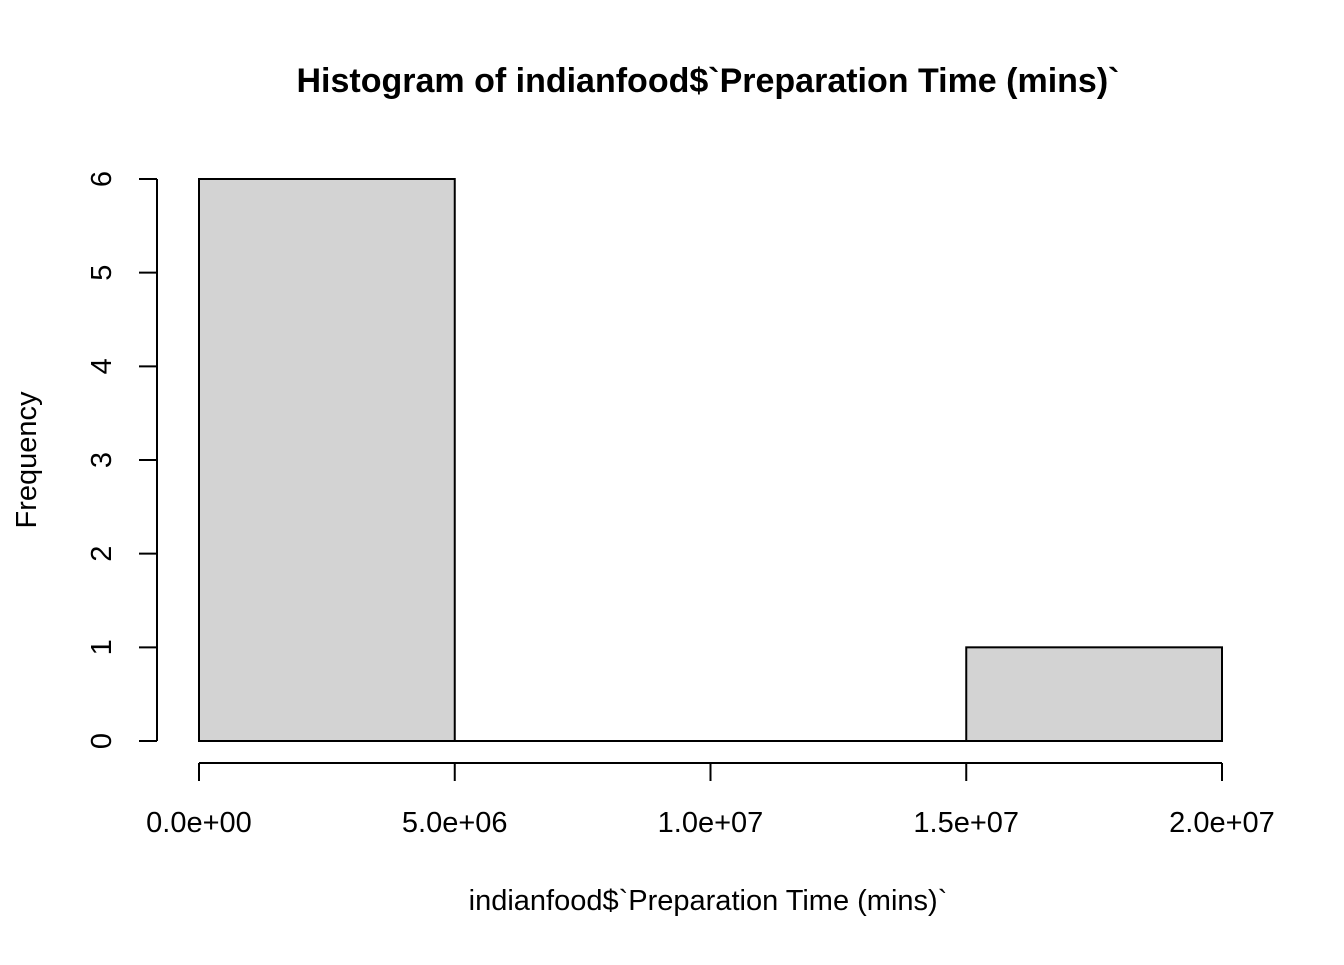 This screenshot has width=1344, height=965. I want to click on y-axis: 0 1 2 3 4 5 6, so click(122, 460).